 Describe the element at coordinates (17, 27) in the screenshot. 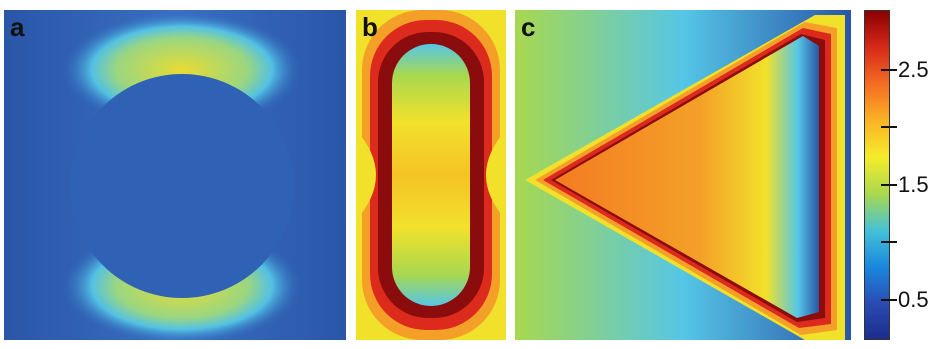

I see `panel-label-a: a` at that location.